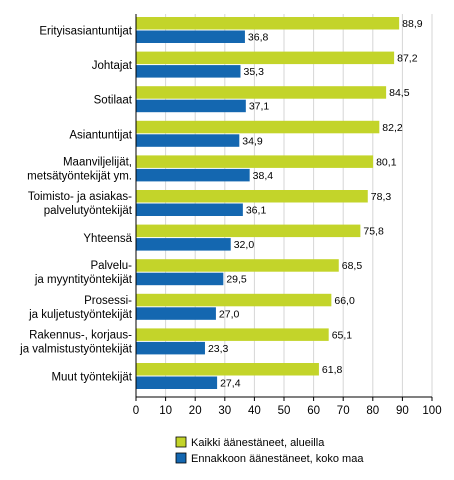 This screenshot has height=480, width=454. What do you see at coordinates (165, 411) in the screenshot?
I see `x-tick-label: 10` at bounding box center [165, 411].